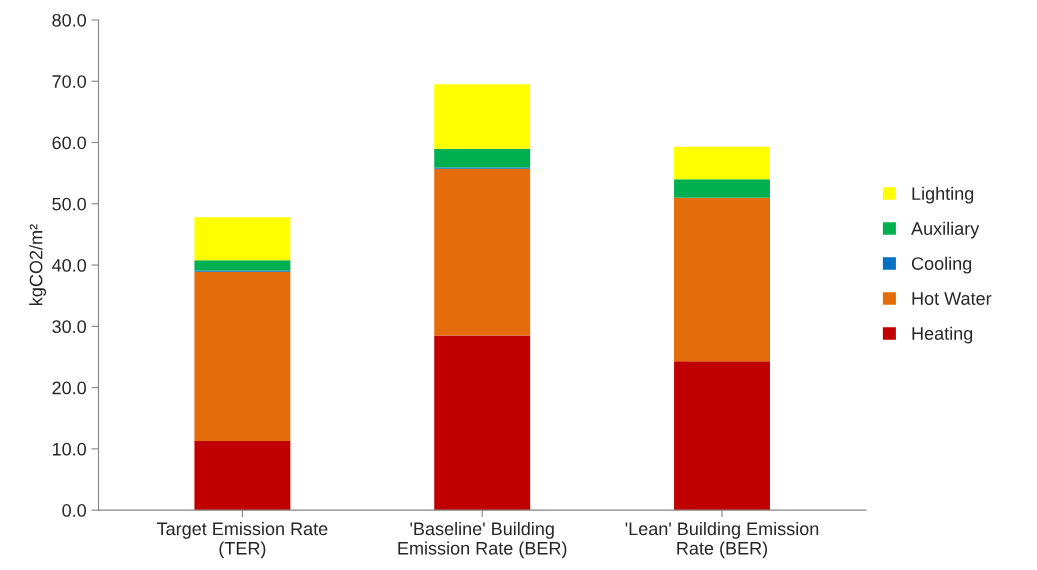 The image size is (1037, 570). I want to click on y-tick-label: 80.0, so click(69, 20).